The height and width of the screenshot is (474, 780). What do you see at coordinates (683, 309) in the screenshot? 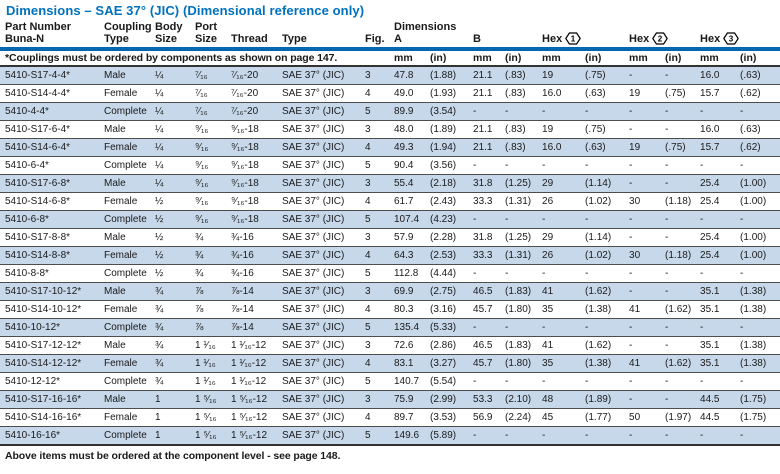
I see `cell-h2_in: (1.62)` at bounding box center [683, 309].